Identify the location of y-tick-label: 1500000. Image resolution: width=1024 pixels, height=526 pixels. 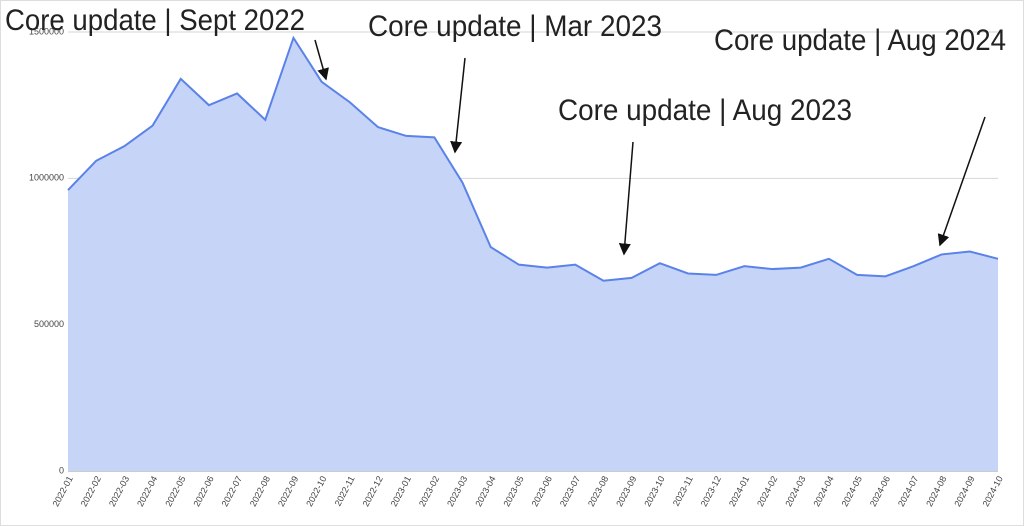
(46, 31).